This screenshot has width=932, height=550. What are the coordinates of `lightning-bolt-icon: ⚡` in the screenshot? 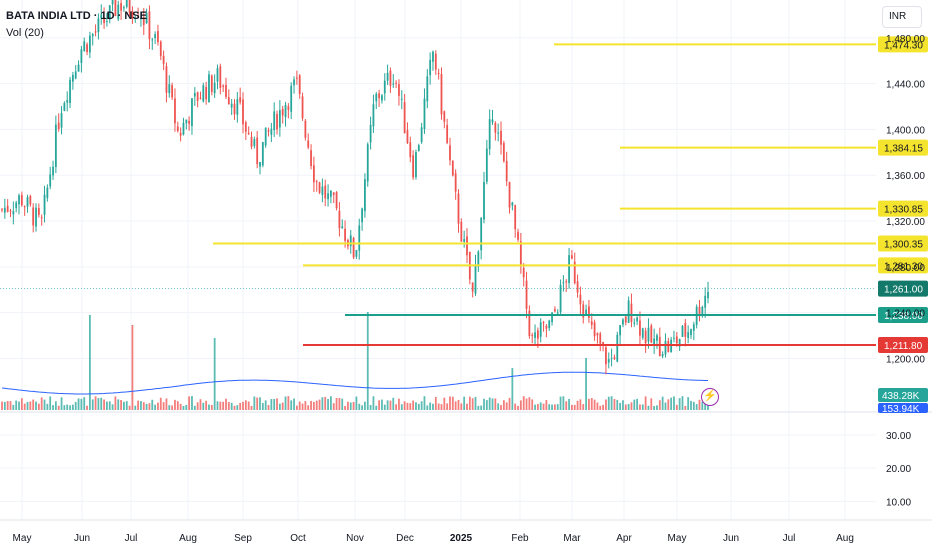 It's located at (710, 397).